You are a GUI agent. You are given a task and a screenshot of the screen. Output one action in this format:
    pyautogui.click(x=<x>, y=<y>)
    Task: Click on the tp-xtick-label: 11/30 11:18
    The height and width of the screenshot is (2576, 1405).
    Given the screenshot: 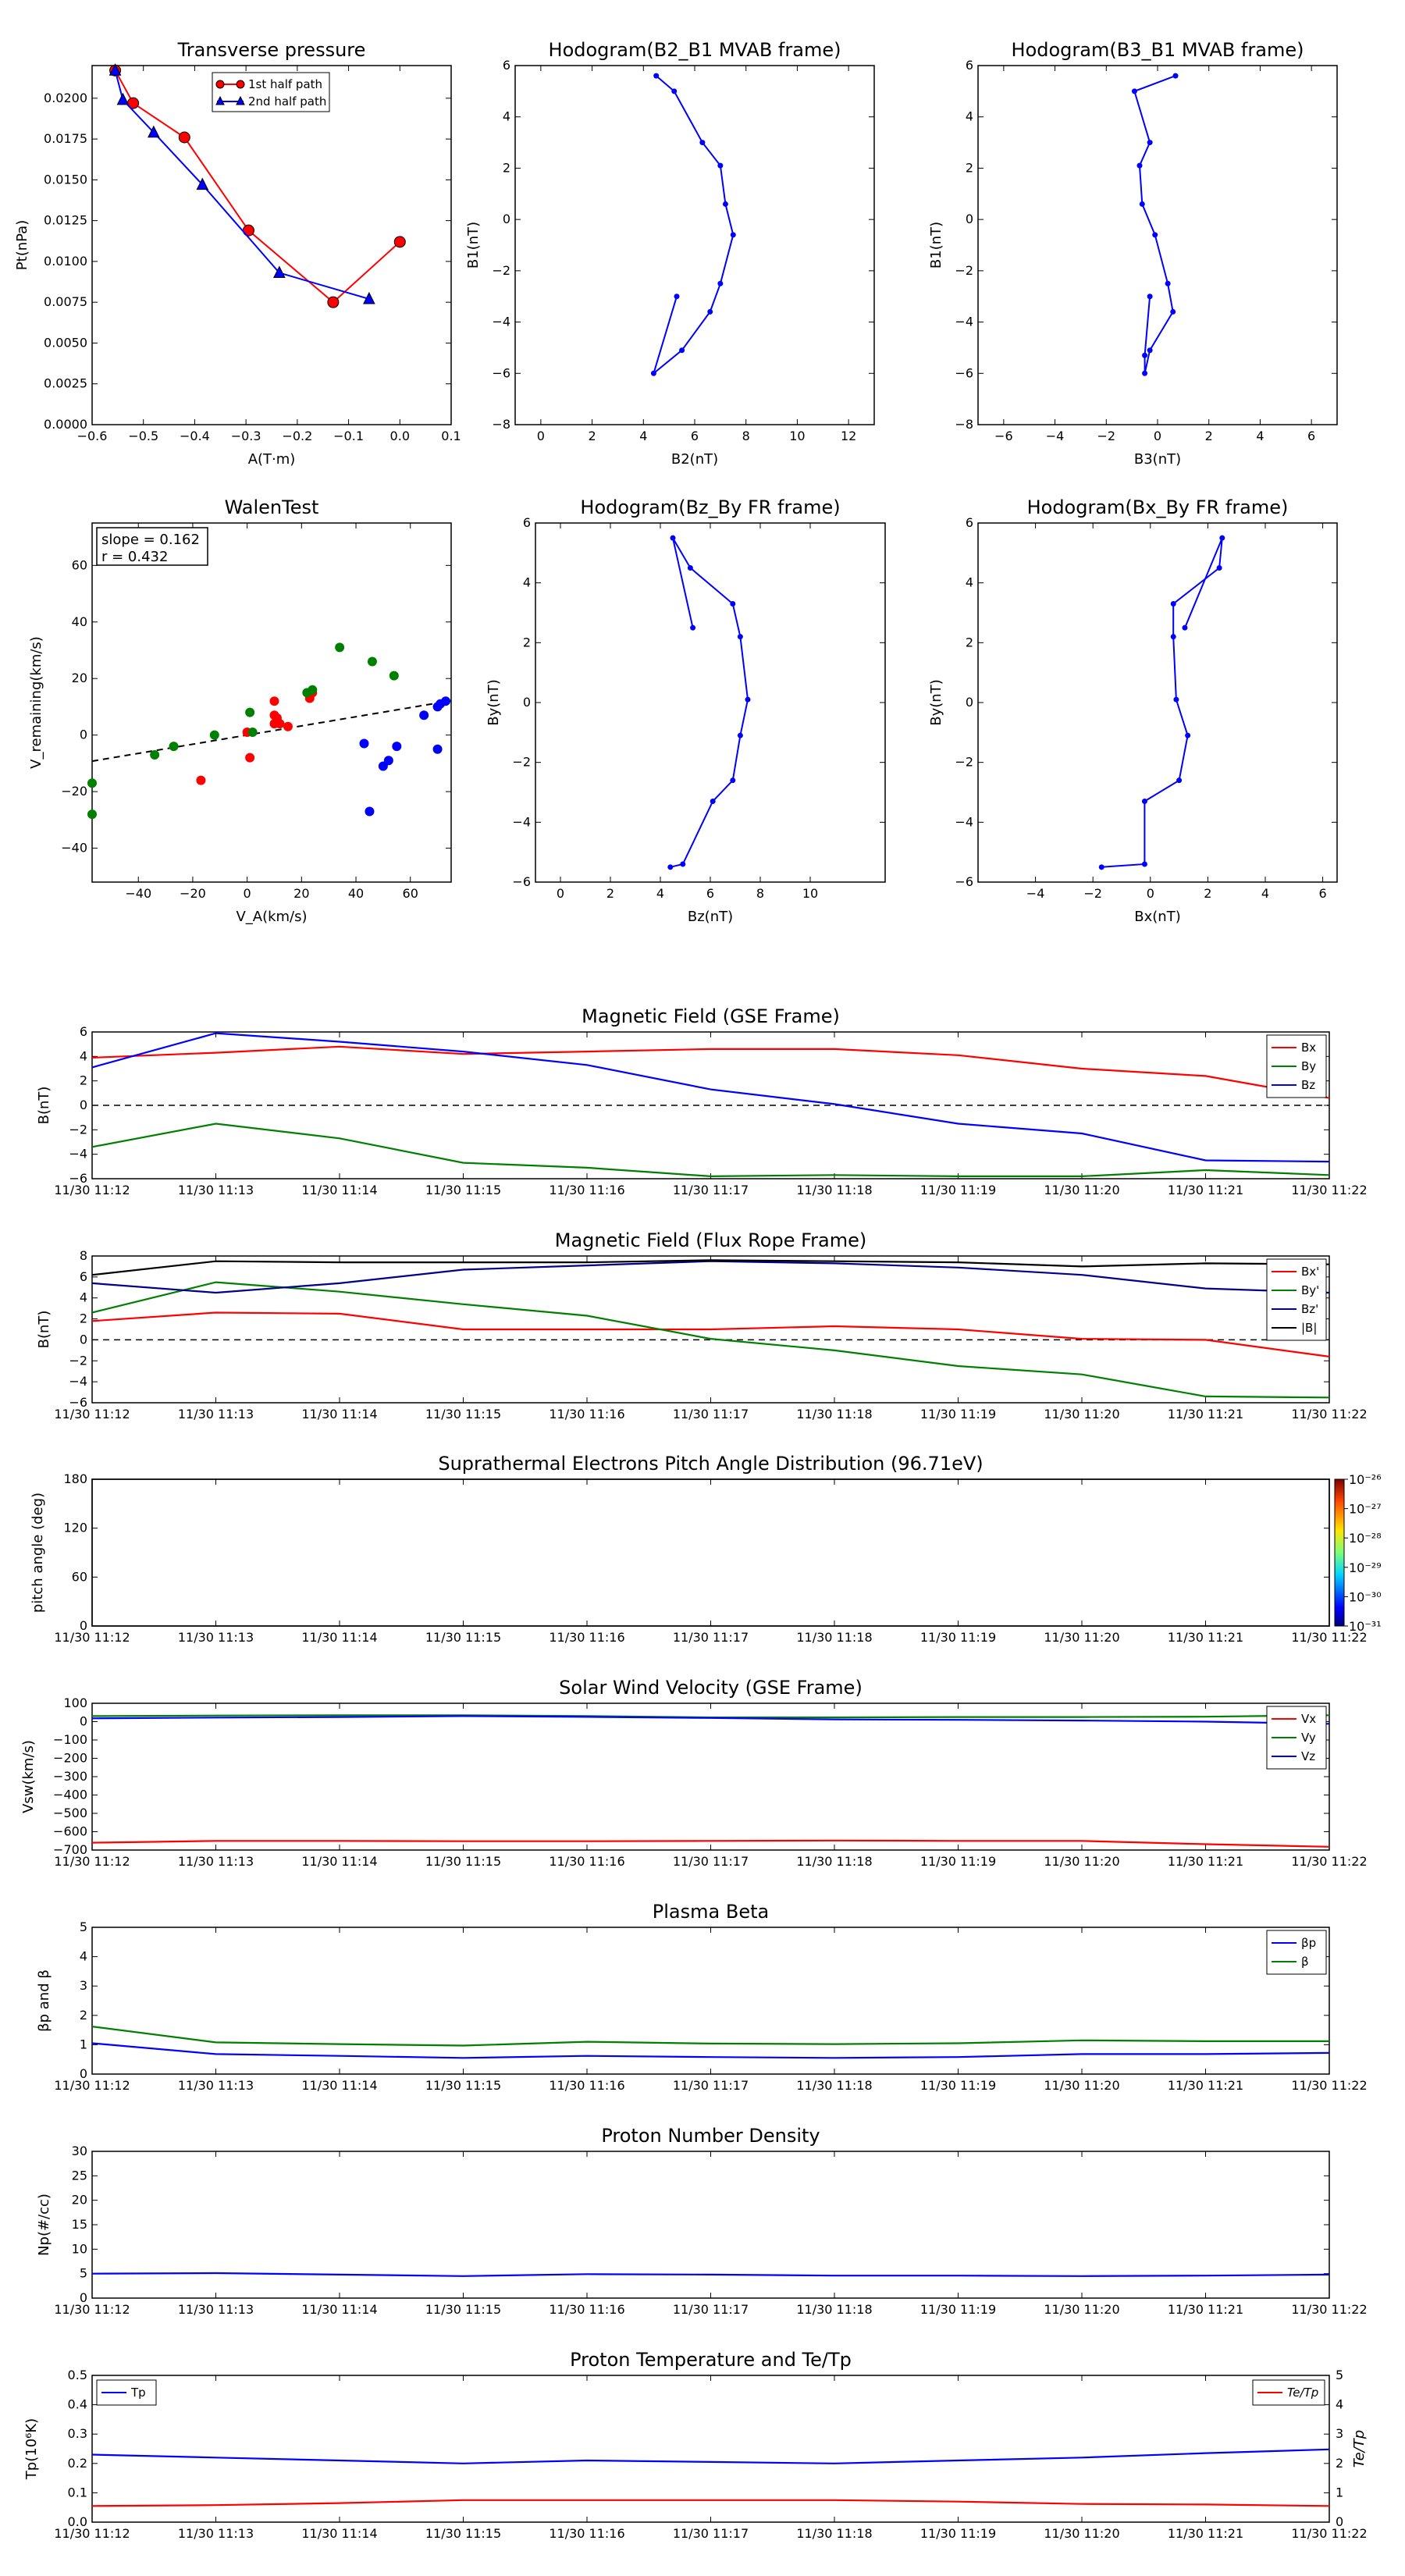 What is the action you would take?
    pyautogui.click(x=834, y=2533)
    